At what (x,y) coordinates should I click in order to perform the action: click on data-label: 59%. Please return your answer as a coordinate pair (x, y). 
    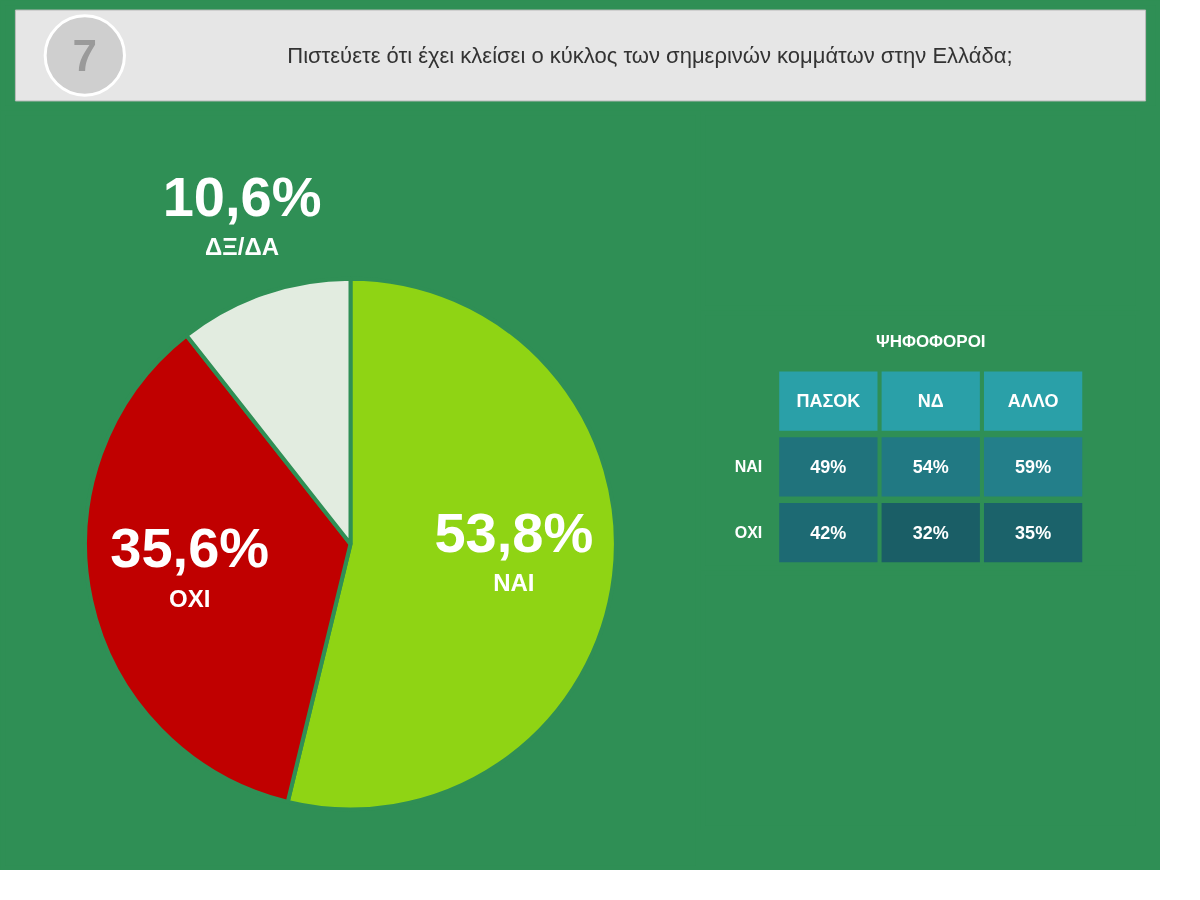
    Looking at the image, I should click on (1033, 466).